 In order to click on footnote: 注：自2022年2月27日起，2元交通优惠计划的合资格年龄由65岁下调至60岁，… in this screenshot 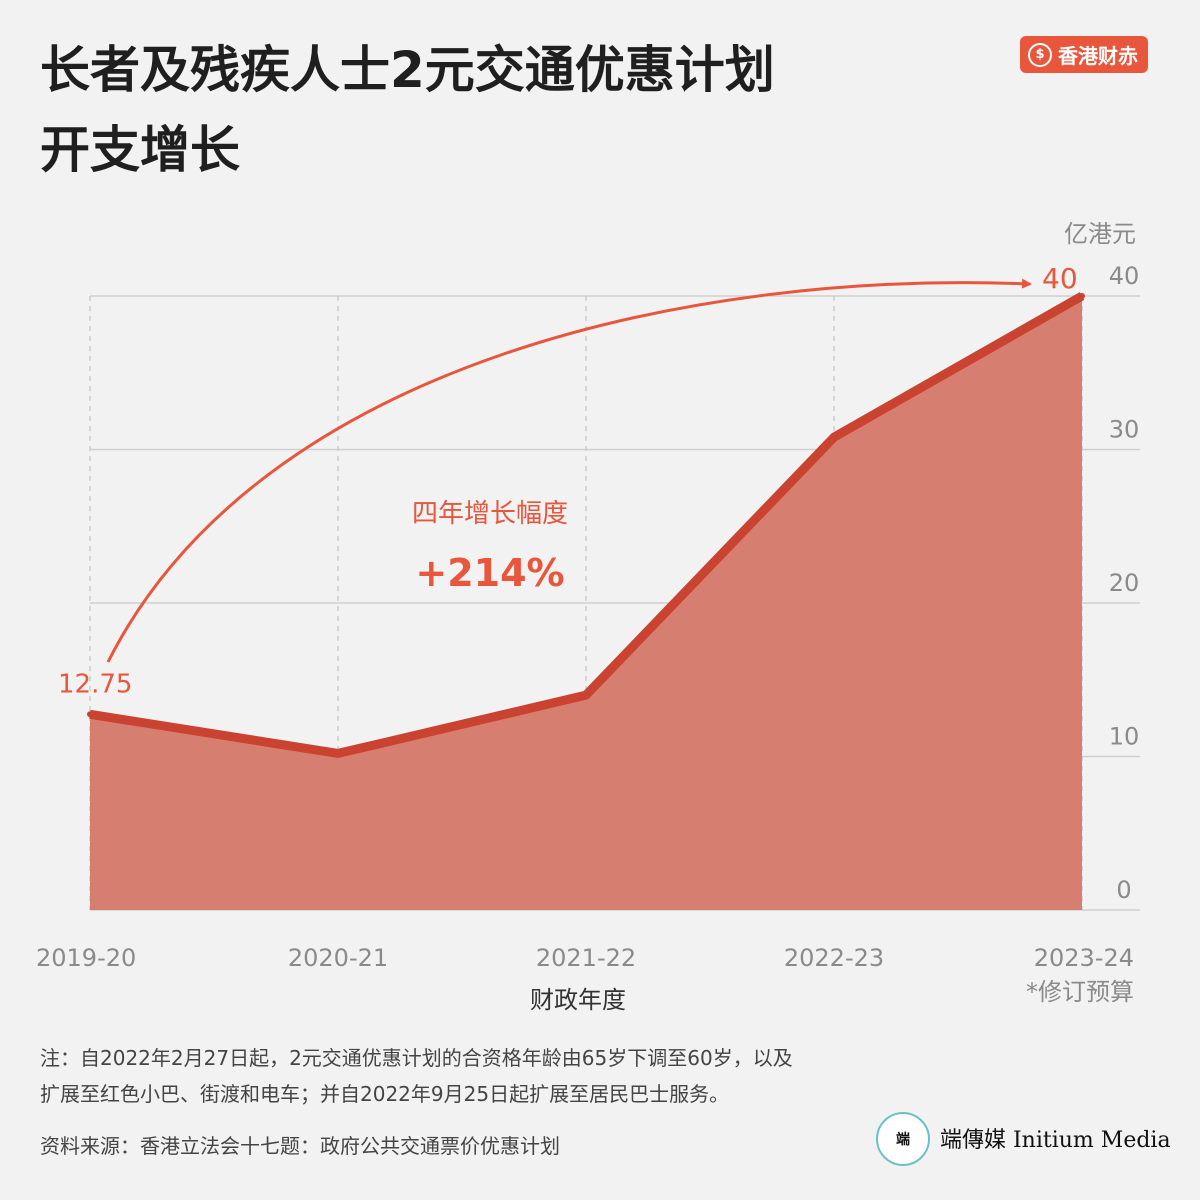, I will do `click(480, 1076)`.